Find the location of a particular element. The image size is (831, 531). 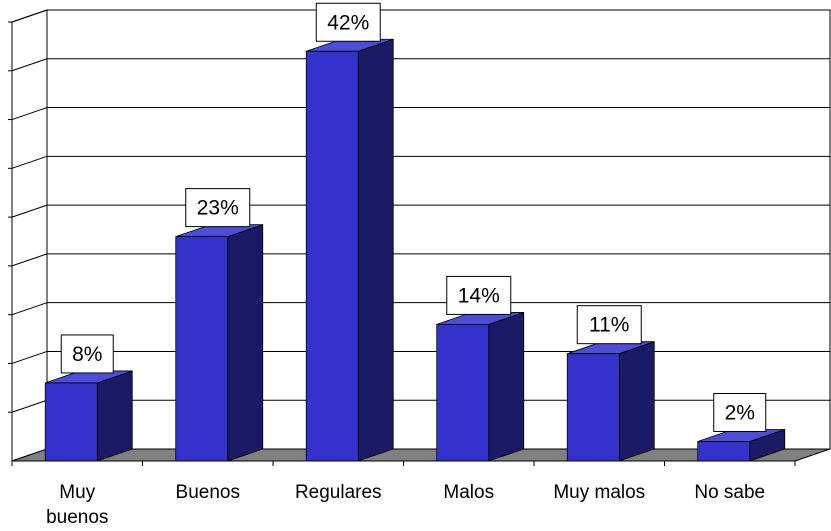

data-label: 2% is located at coordinates (740, 412).